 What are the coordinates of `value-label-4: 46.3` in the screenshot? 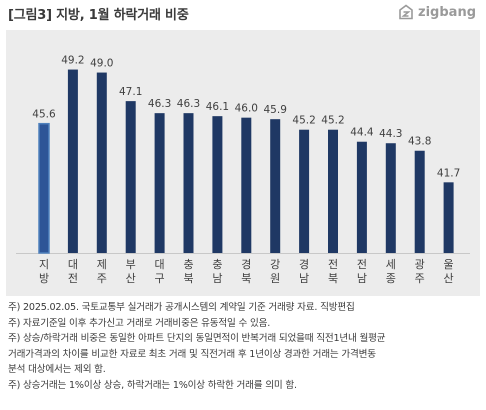 It's located at (159, 104).